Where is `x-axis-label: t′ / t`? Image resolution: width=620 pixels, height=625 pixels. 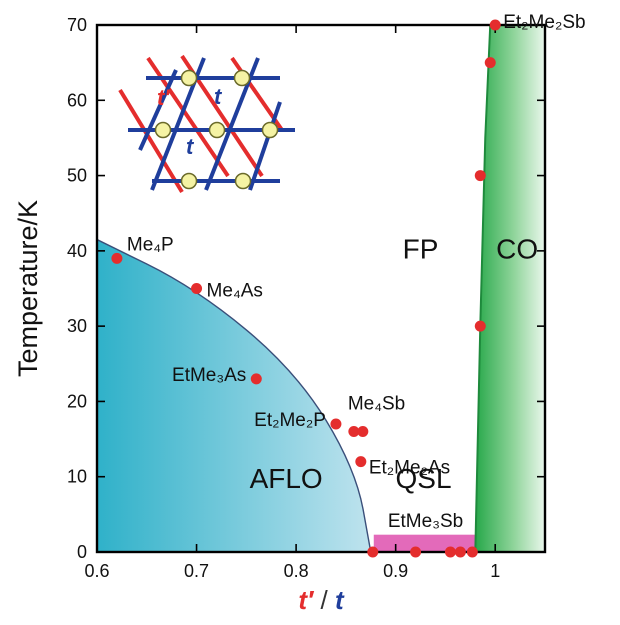 x-axis-label: t′ / t is located at coordinates (321, 600).